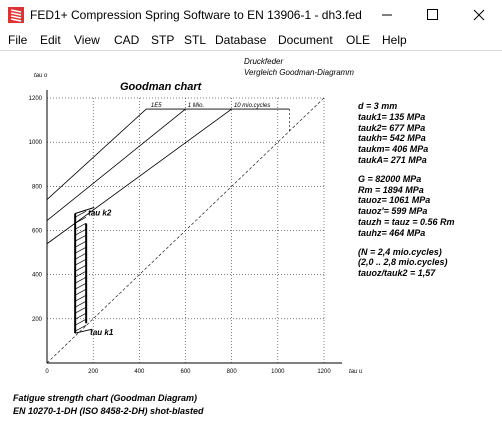  Describe the element at coordinates (163, 40) in the screenshot. I see `menu-stp: STP` at that location.